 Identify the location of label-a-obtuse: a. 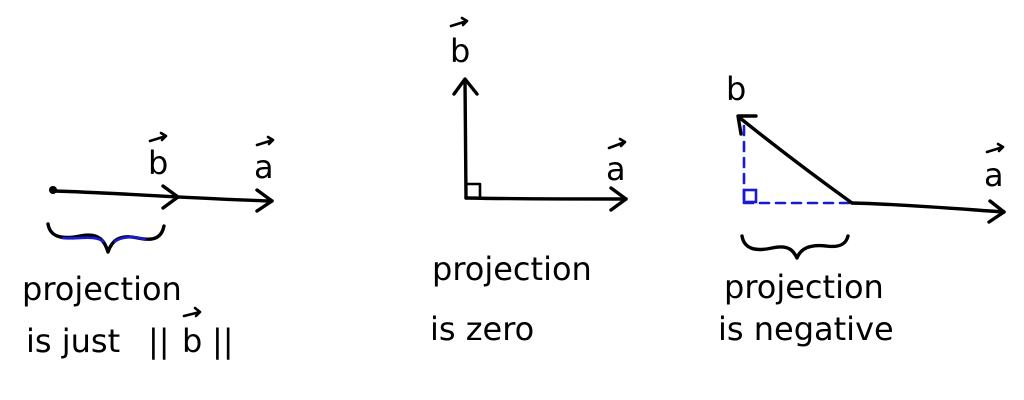
(994, 168).